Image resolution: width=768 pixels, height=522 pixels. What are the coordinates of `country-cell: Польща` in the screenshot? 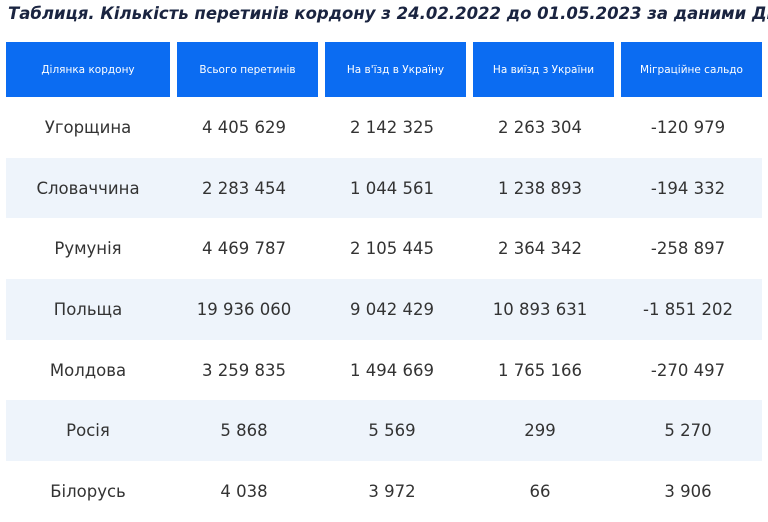 It's located at (88, 309).